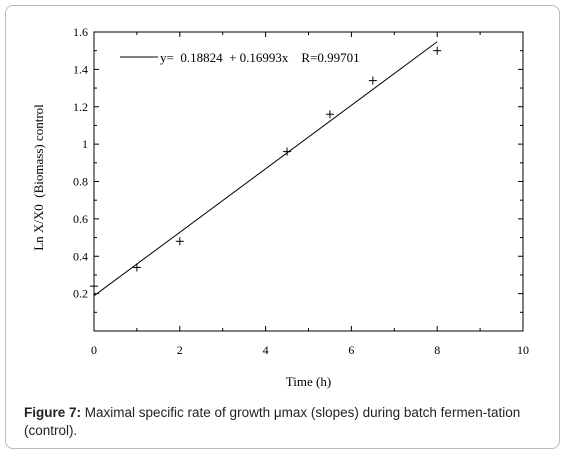  Describe the element at coordinates (80, 107) in the screenshot. I see `y-tick-label: 1.2` at that location.